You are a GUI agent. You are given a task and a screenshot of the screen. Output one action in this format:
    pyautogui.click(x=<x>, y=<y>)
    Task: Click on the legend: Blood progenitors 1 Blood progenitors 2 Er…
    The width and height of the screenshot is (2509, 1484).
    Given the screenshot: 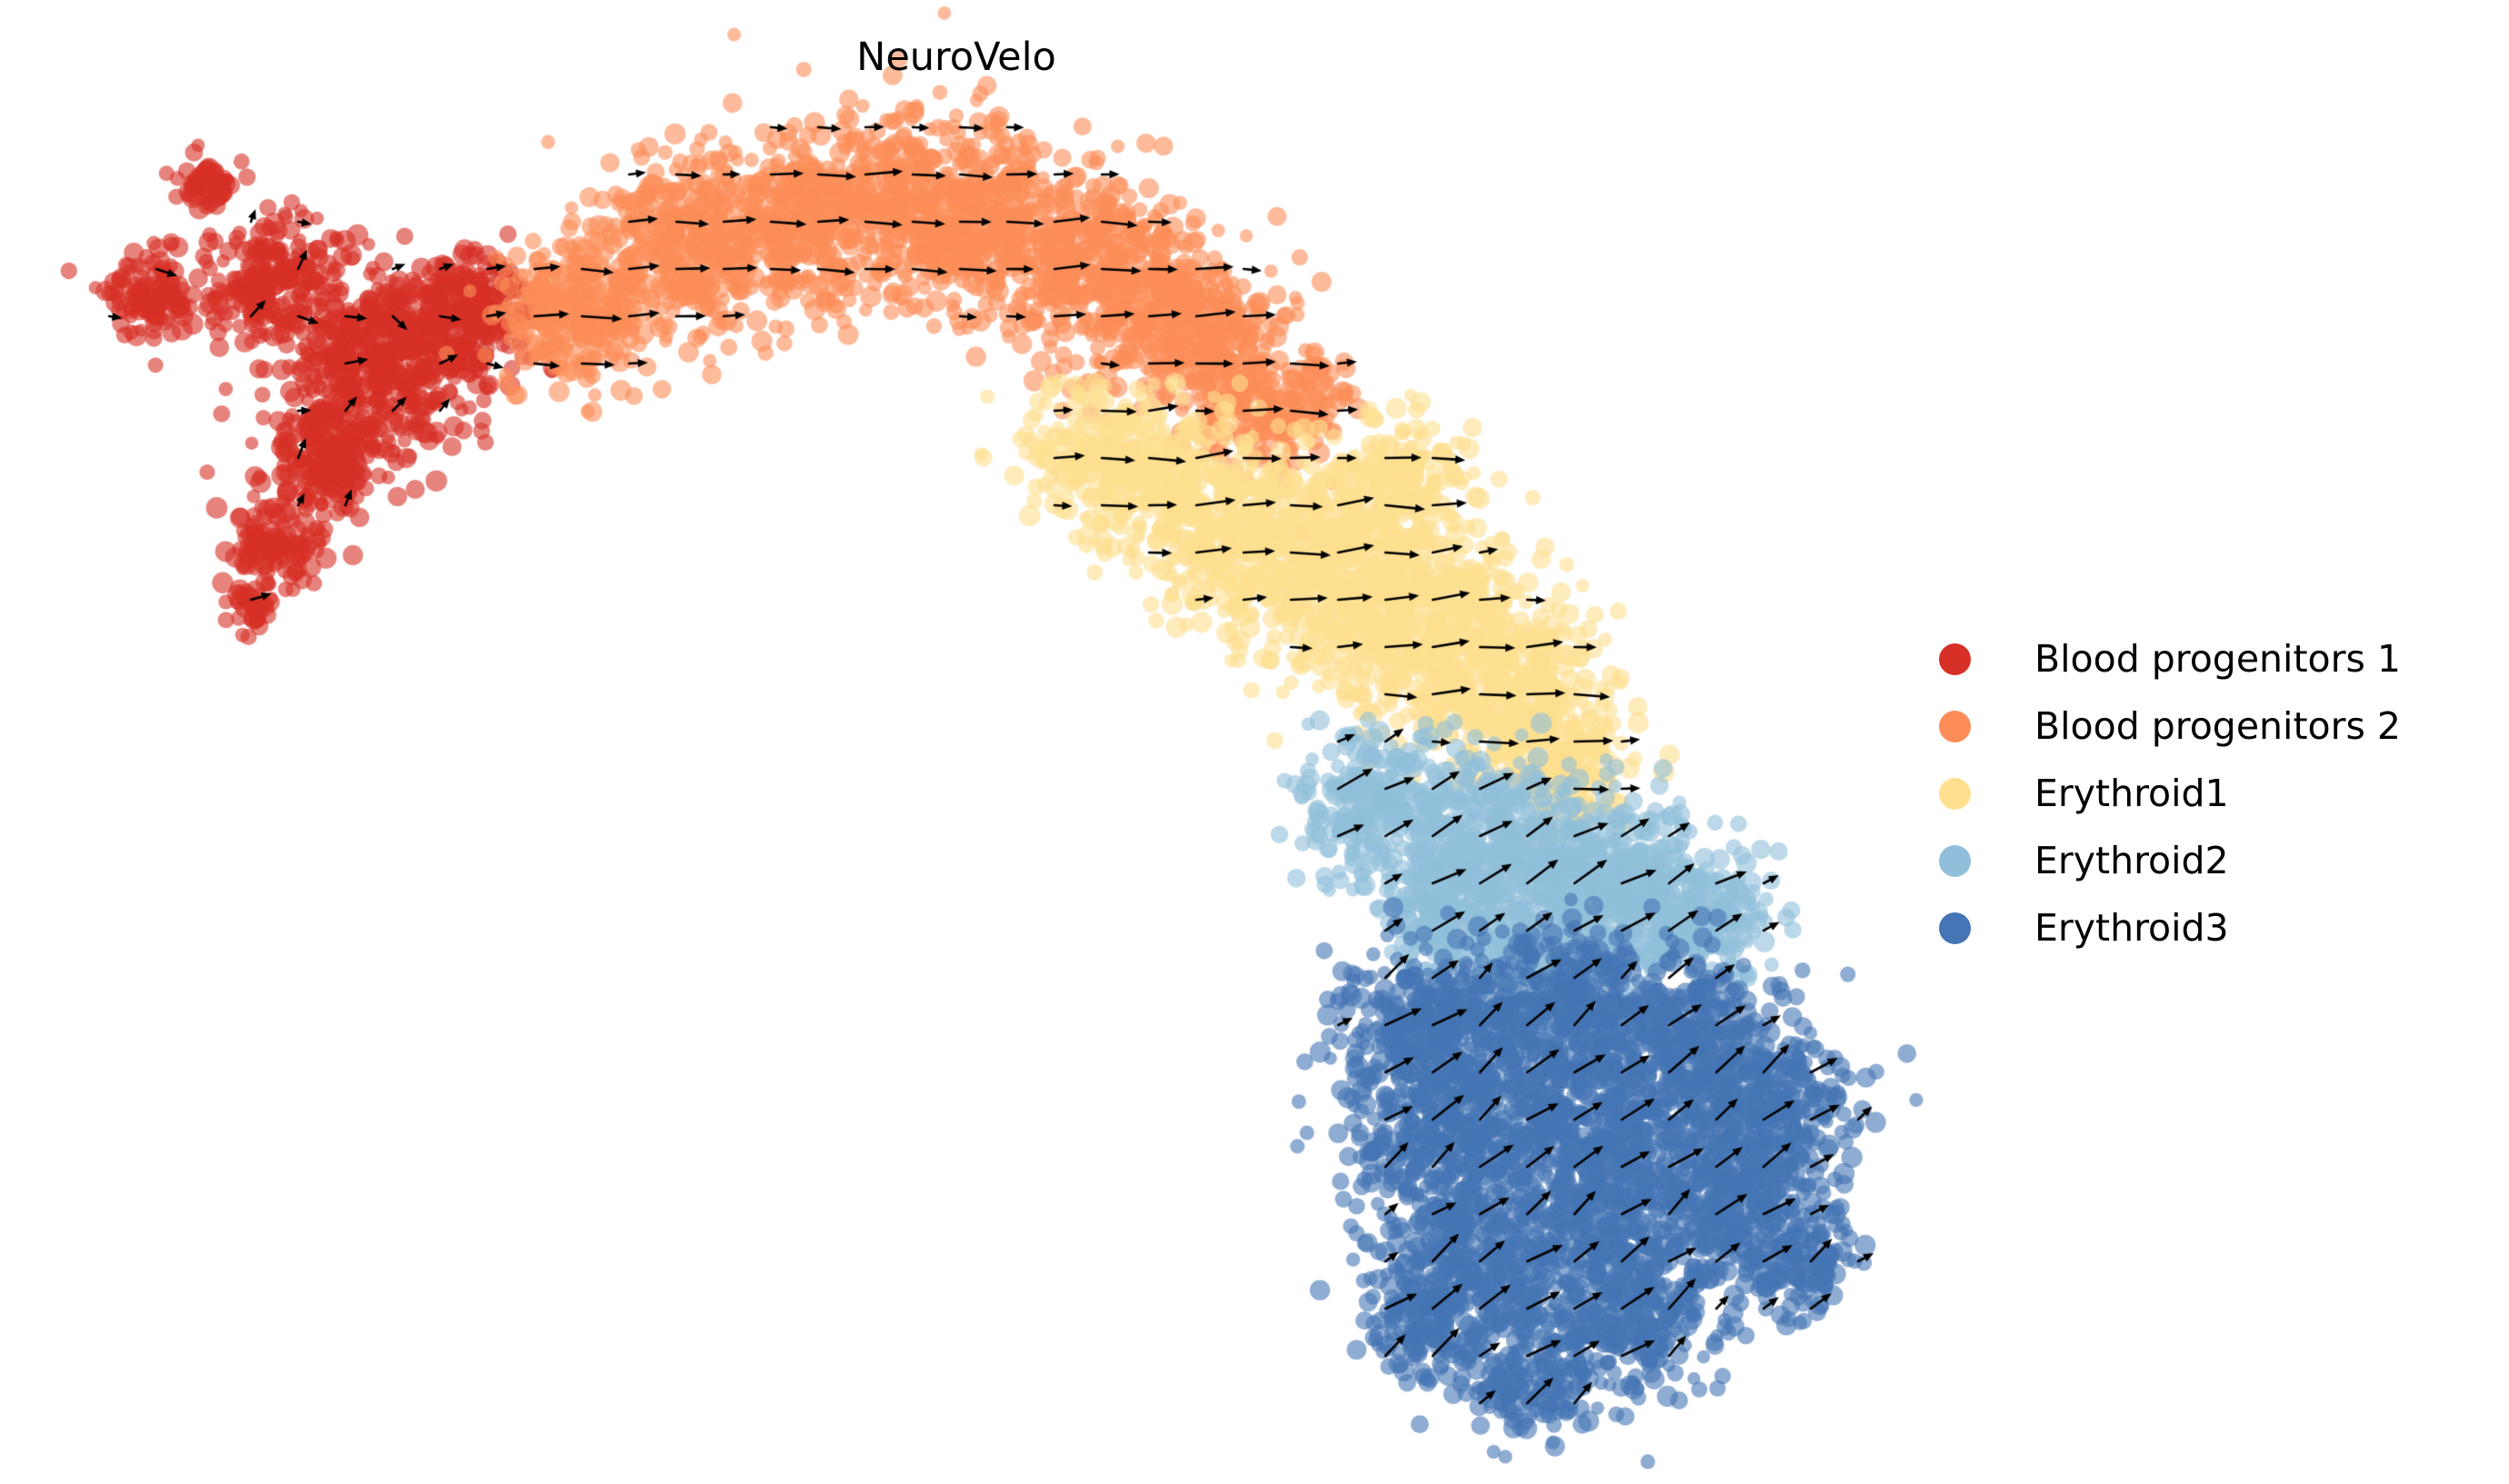 What is the action you would take?
    pyautogui.click(x=2170, y=793)
    